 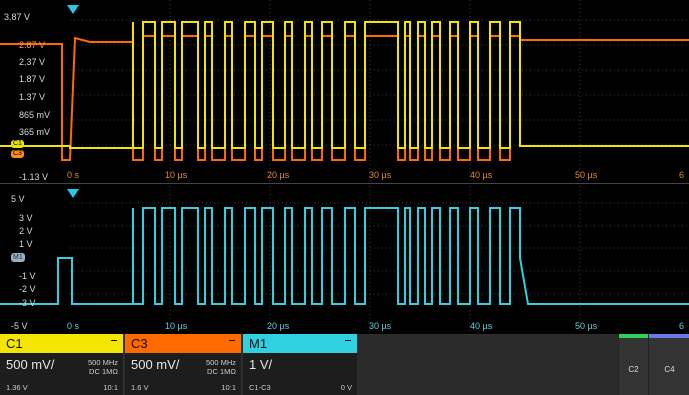 What do you see at coordinates (14, 343) in the screenshot?
I see `c1-badge-title: C1` at bounding box center [14, 343].